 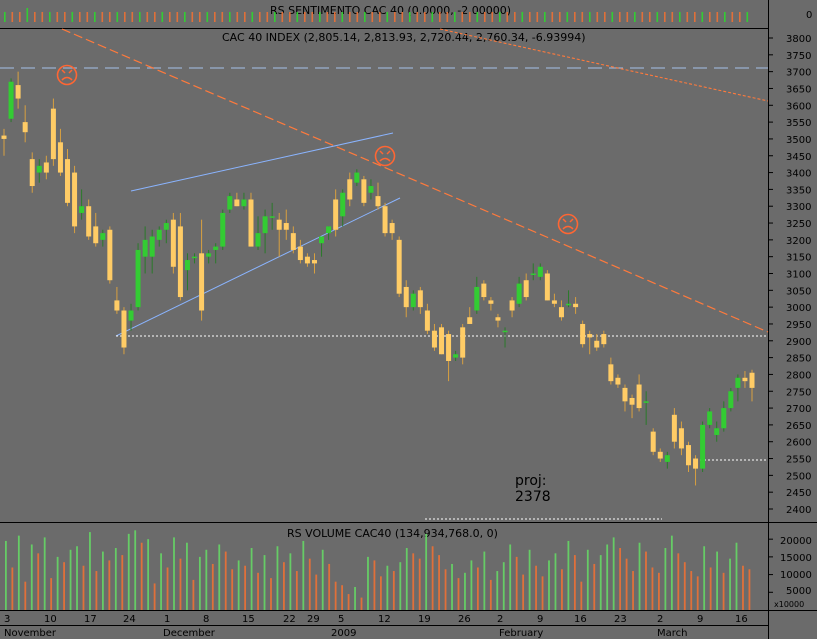 What do you see at coordinates (620, 619) in the screenshot?
I see `date-day-label: 23` at bounding box center [620, 619].